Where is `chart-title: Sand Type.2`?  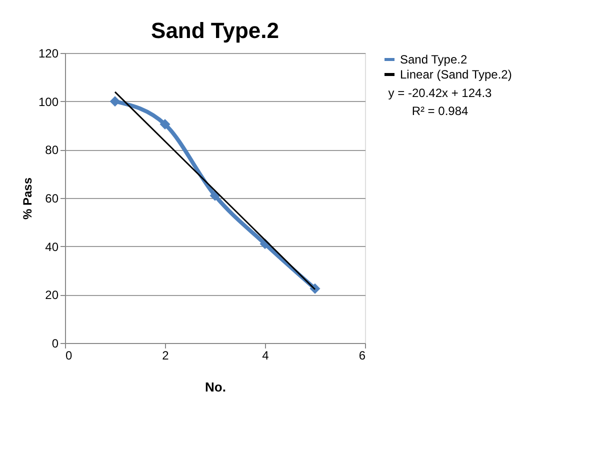 chart-title: Sand Type.2 is located at coordinates (215, 30).